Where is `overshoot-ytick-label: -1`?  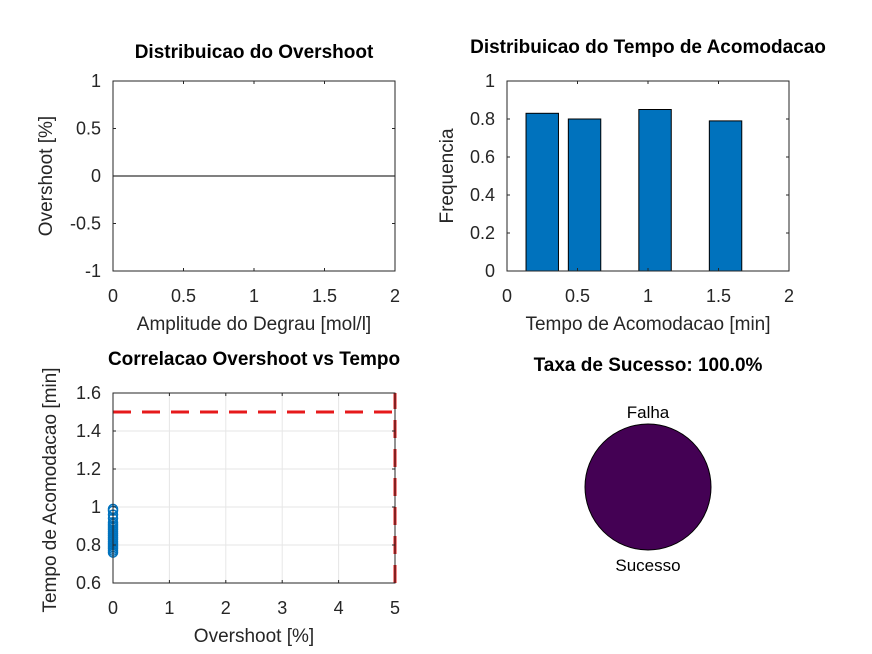 overshoot-ytick-label: -1 is located at coordinates (93, 271).